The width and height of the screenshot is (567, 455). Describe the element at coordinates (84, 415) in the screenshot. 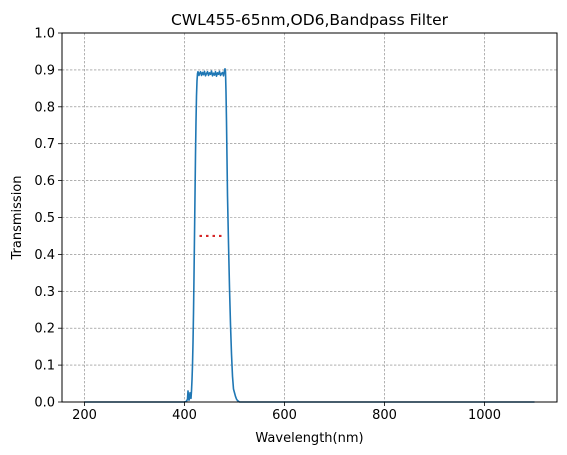

I see `x-tick-label: 200` at that location.